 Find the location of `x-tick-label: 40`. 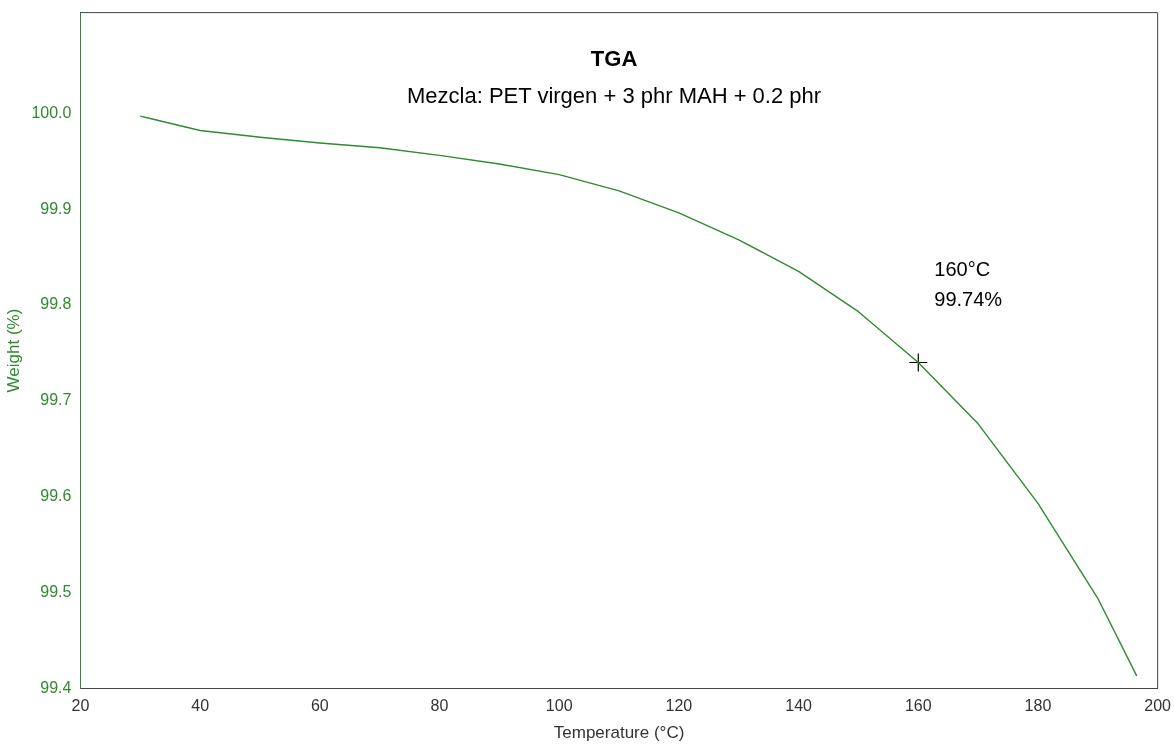

x-tick-label: 40 is located at coordinates (200, 706).